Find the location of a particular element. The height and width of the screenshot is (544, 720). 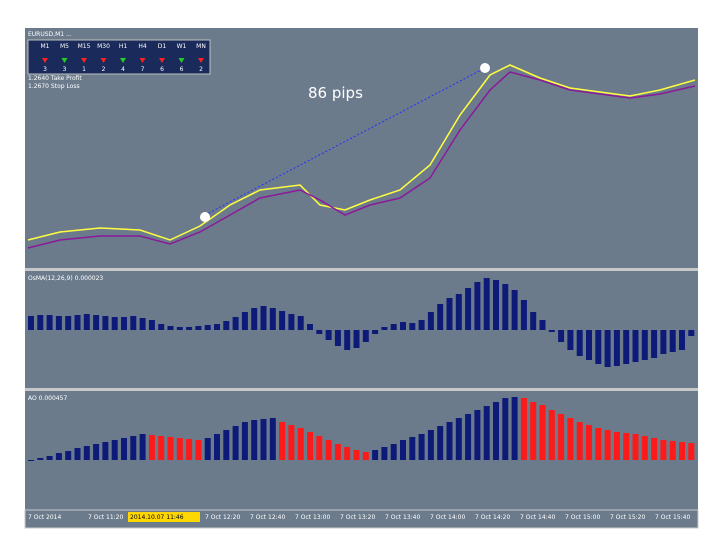

timeframe-name: M1 is located at coordinates (45, 46).